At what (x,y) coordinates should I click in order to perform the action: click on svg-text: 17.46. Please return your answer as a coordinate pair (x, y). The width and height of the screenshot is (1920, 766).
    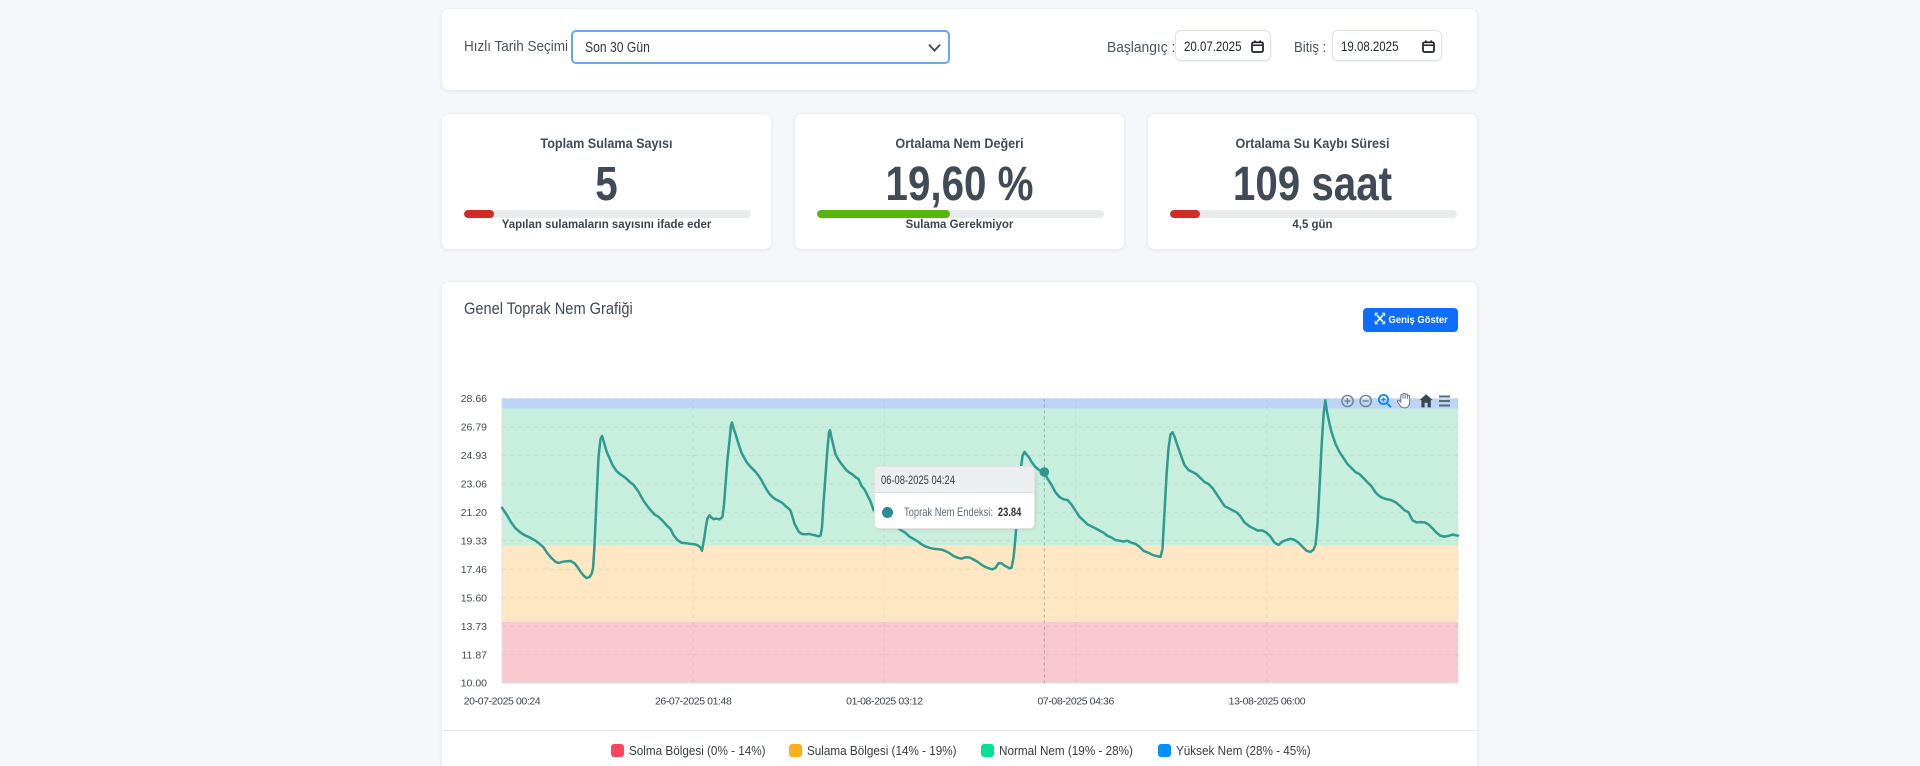
    Looking at the image, I should click on (474, 570).